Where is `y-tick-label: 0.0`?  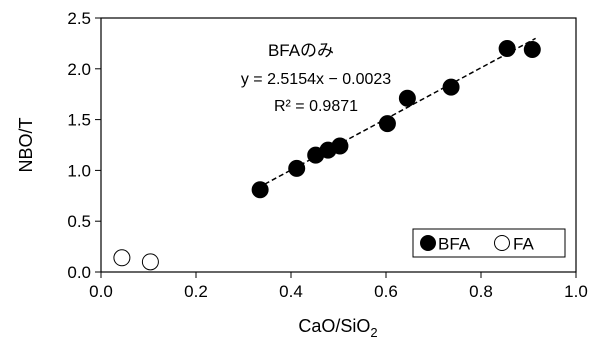
y-tick-label: 0.0 is located at coordinates (79, 272).